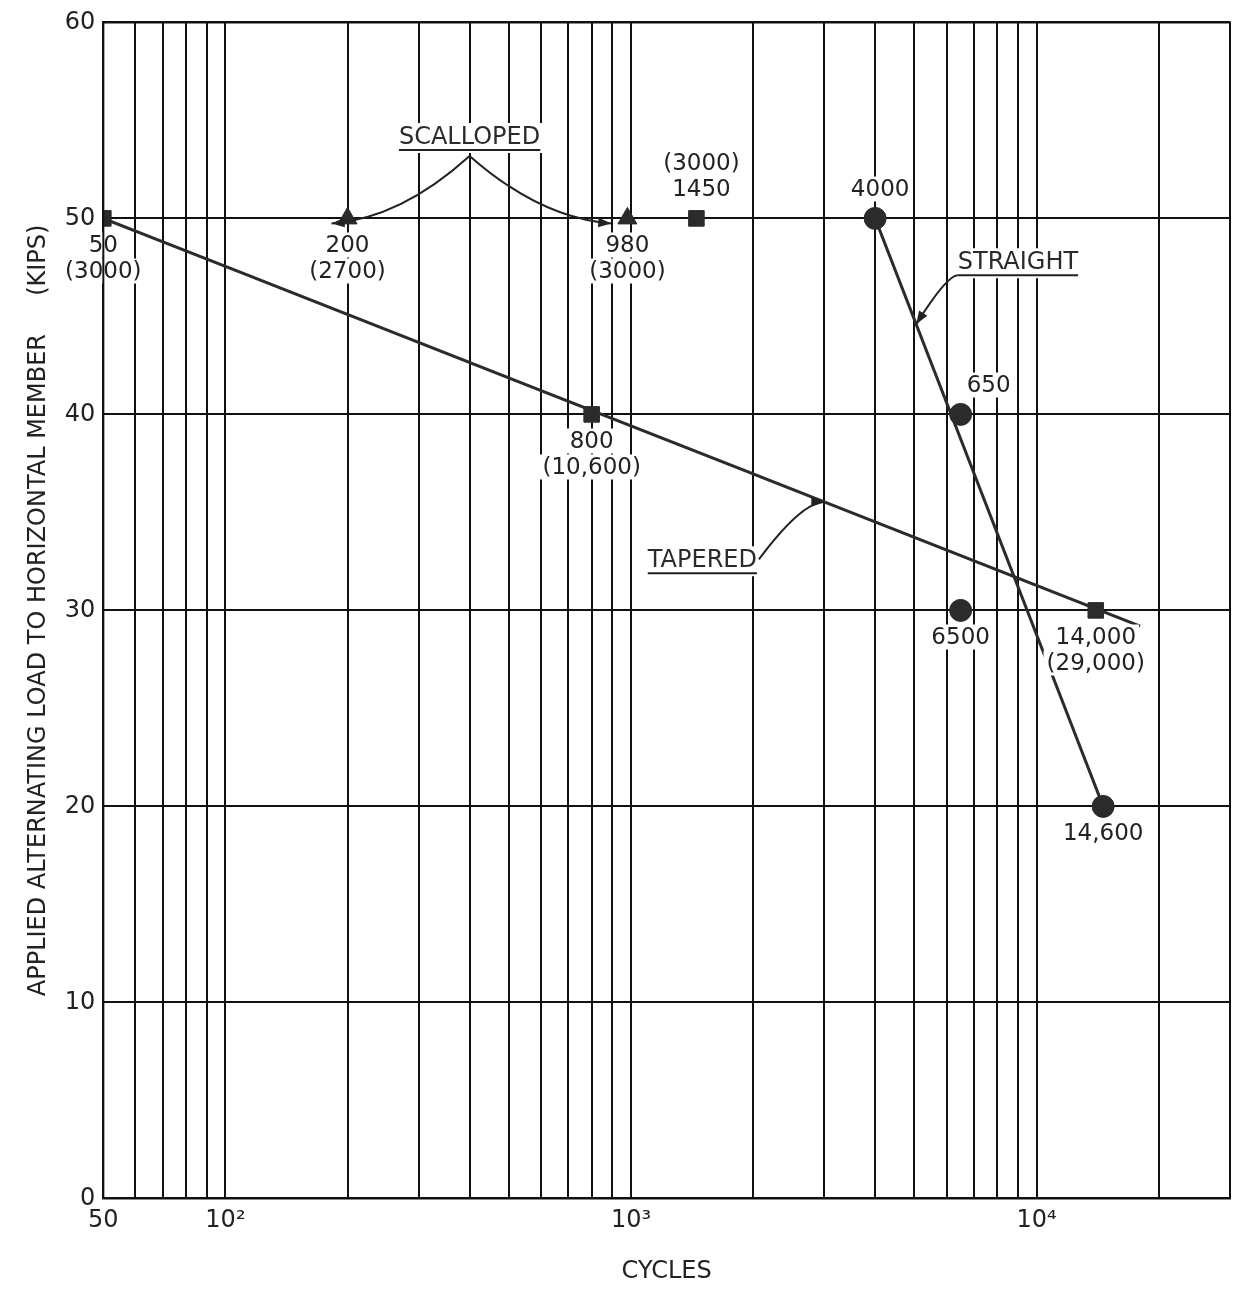 This screenshot has width=1242, height=1294. I want to click on y-tick-label: 10, so click(80, 1000).